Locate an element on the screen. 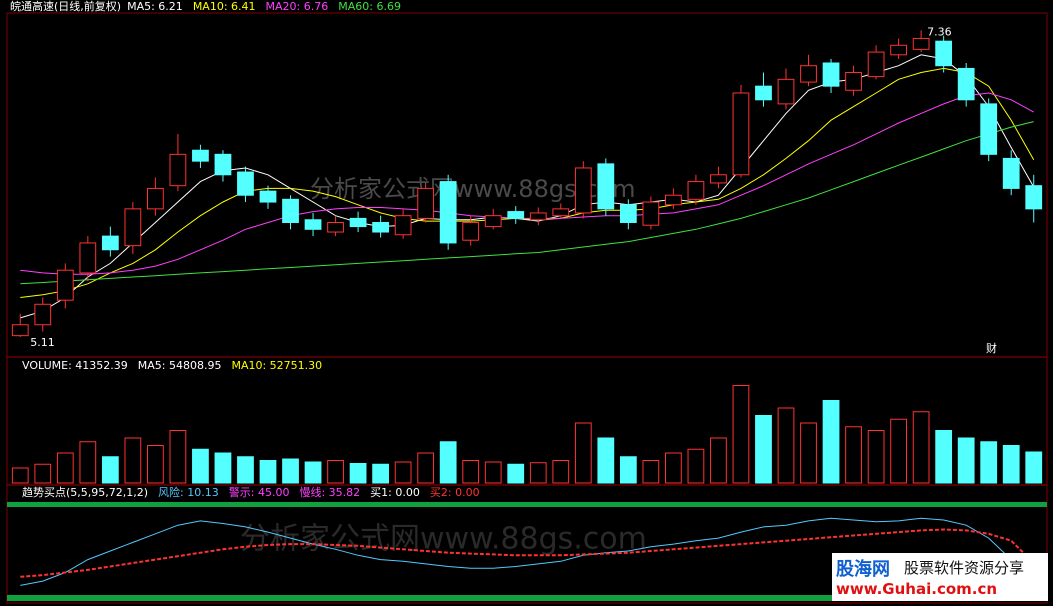 This screenshot has width=1053, height=606. min-label: 5.11 is located at coordinates (42, 342).